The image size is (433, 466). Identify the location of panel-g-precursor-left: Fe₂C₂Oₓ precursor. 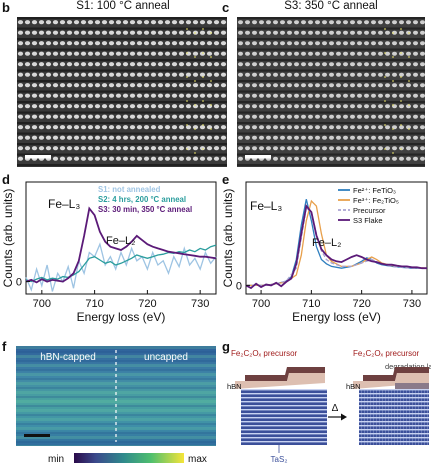
(264, 353).